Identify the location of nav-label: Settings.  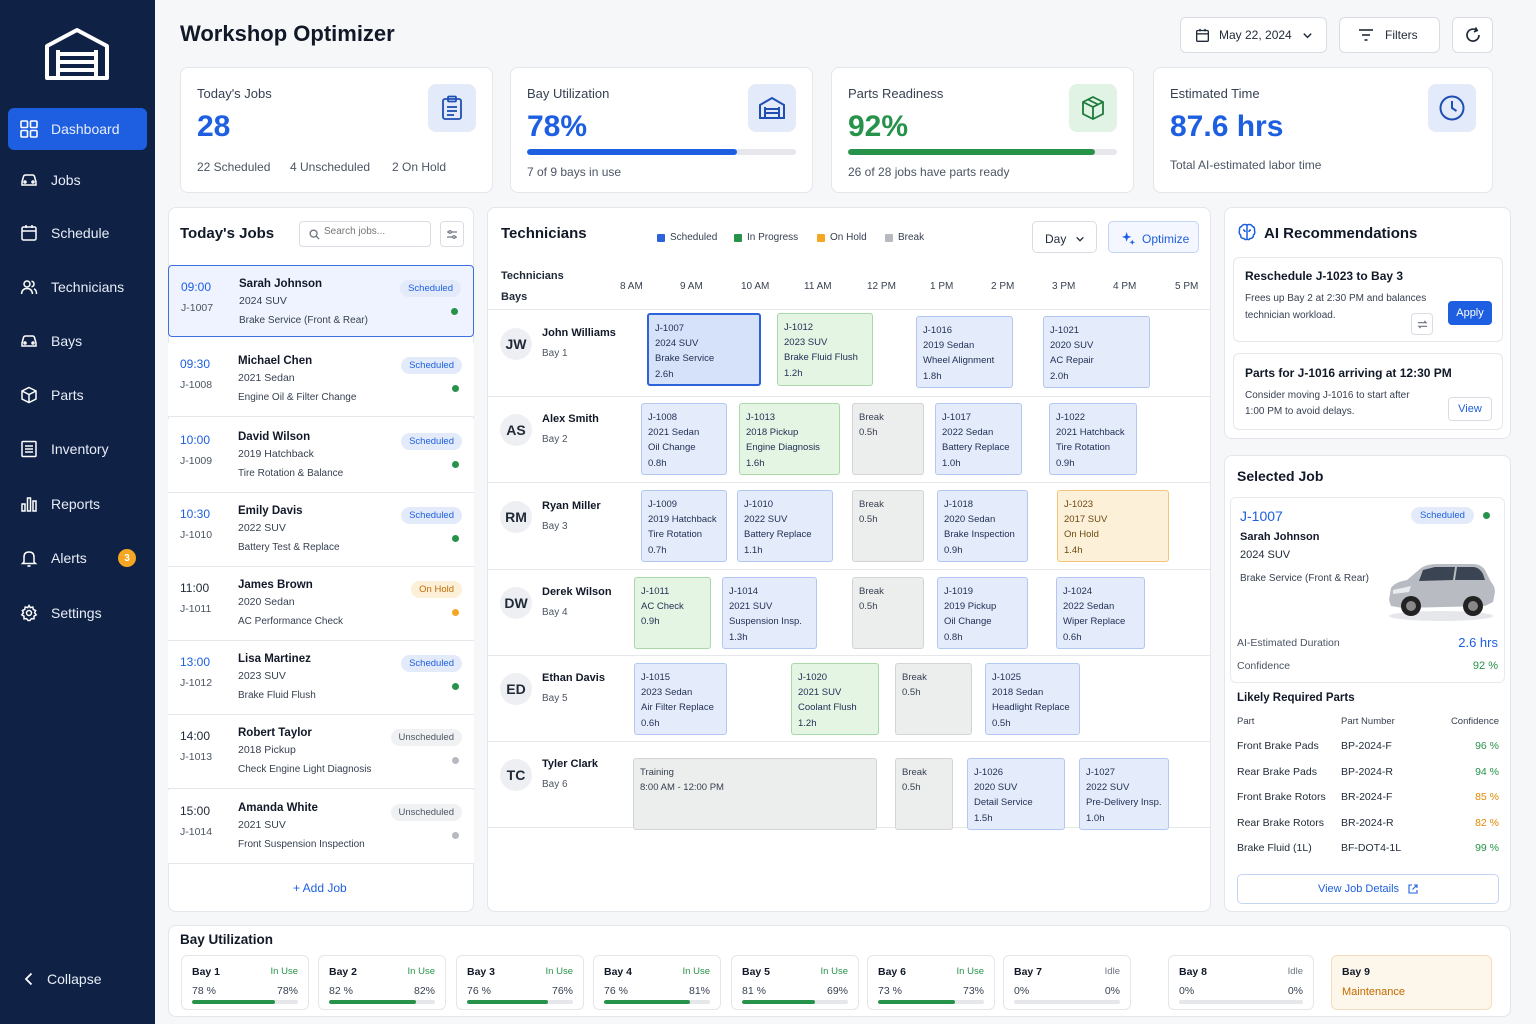
(76, 613).